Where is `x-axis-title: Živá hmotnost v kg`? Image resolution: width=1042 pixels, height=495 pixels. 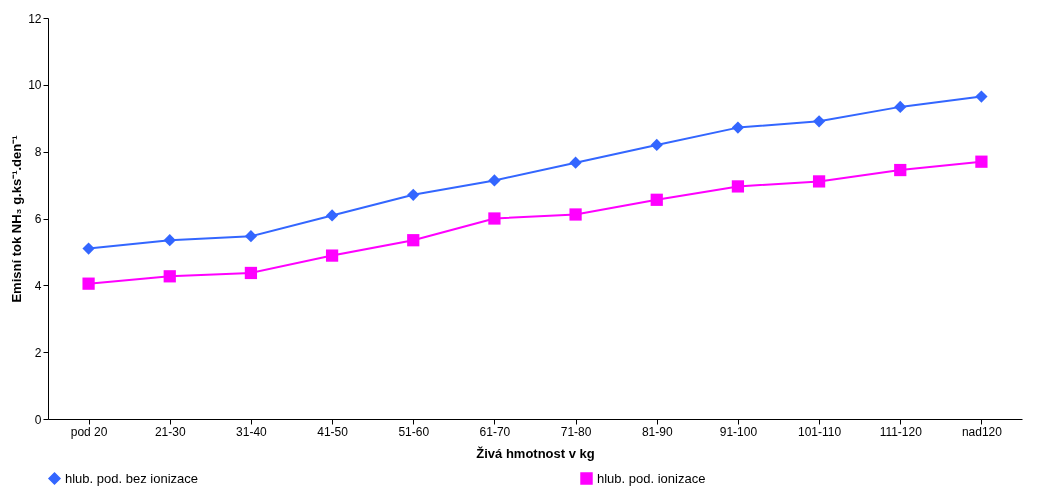 x-axis-title: Živá hmotnost v kg is located at coordinates (535, 453).